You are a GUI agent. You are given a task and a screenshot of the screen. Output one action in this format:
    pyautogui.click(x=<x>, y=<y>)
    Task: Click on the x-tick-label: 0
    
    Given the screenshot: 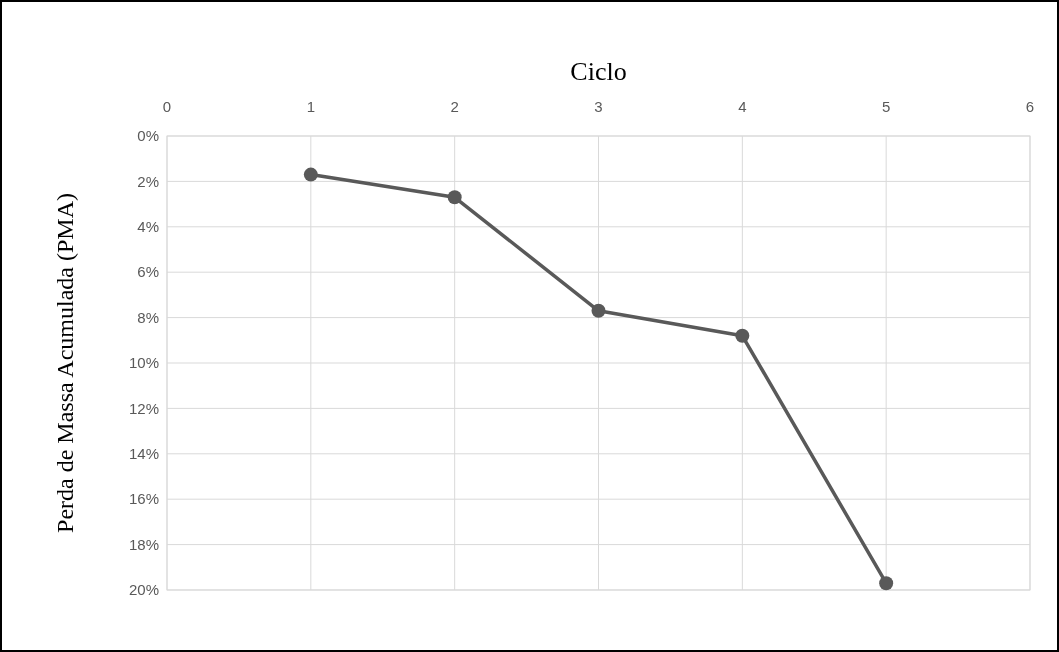 What is the action you would take?
    pyautogui.click(x=167, y=106)
    